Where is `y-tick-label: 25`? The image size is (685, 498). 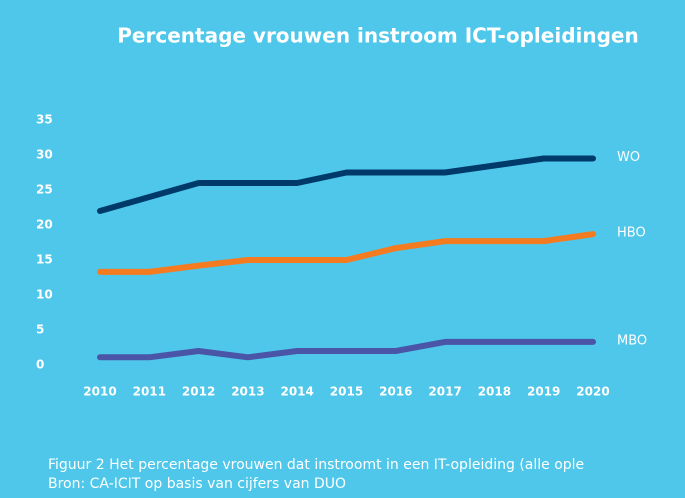
y-tick-label: 25 is located at coordinates (44, 190).